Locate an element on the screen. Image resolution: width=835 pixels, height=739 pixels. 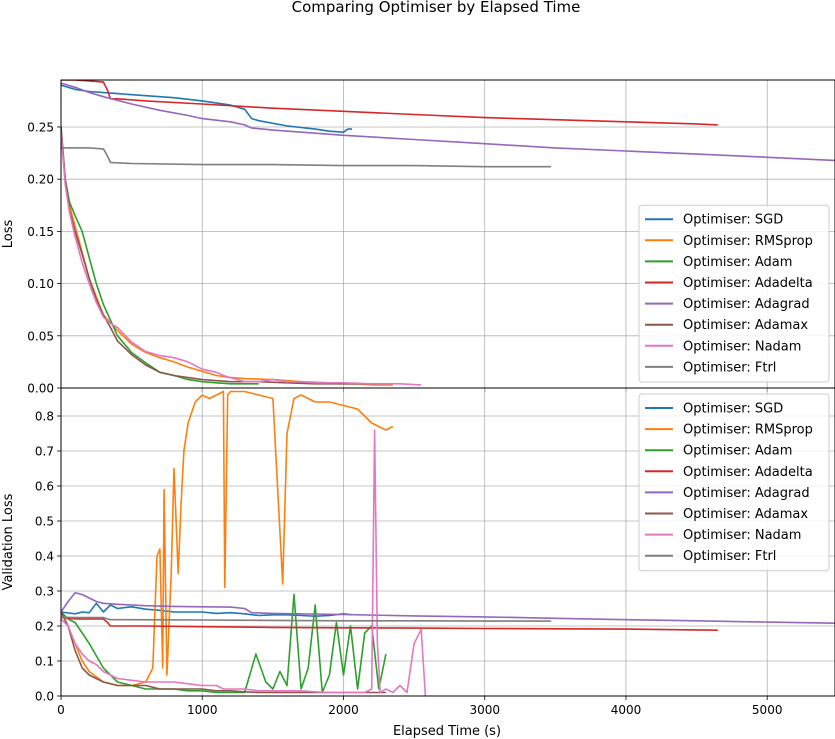
y-tick-label: 0.25 is located at coordinates (40, 127).